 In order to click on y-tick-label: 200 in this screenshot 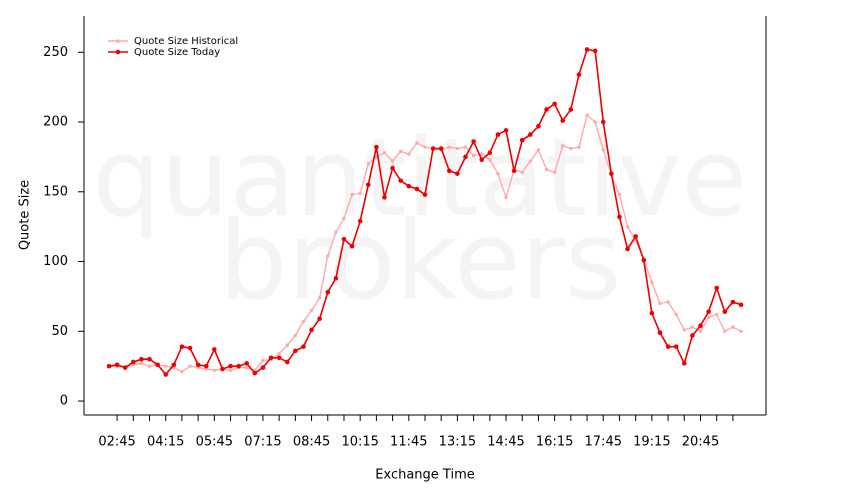, I will do `click(55, 122)`.